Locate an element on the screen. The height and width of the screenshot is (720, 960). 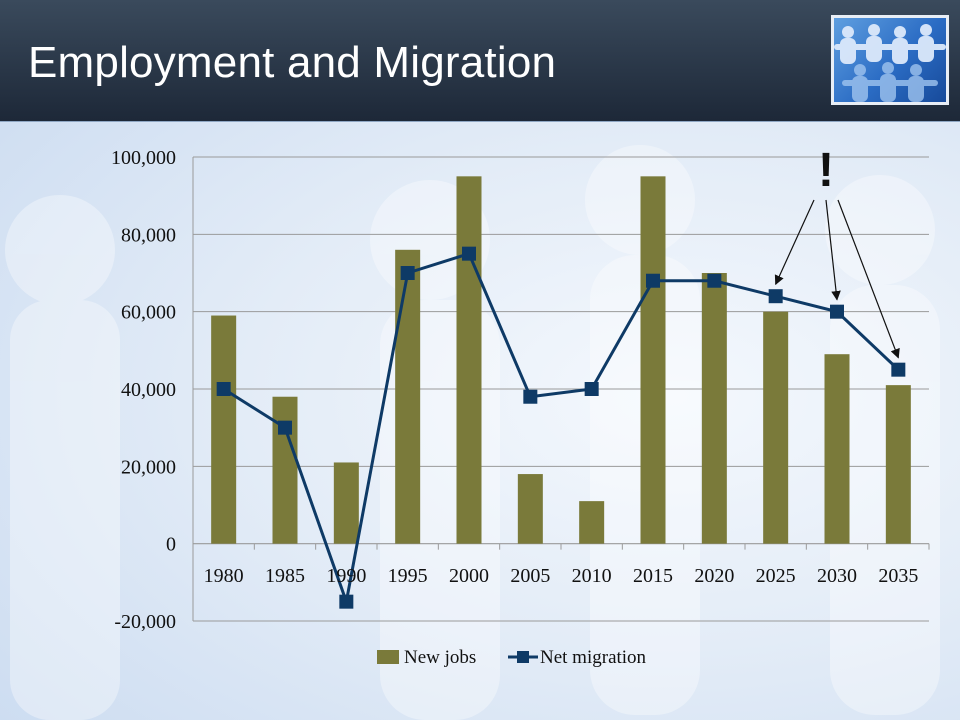
legend-label-new-jobs: New jobs is located at coordinates (440, 657).